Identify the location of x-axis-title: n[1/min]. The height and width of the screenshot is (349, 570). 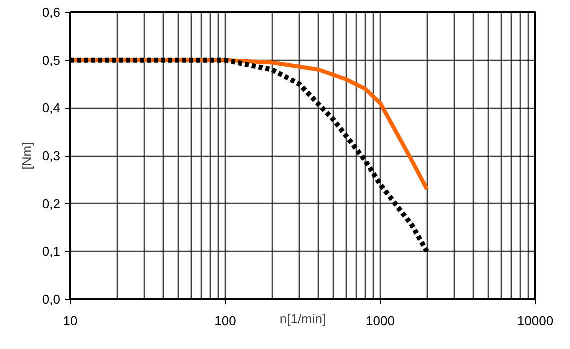
(303, 319).